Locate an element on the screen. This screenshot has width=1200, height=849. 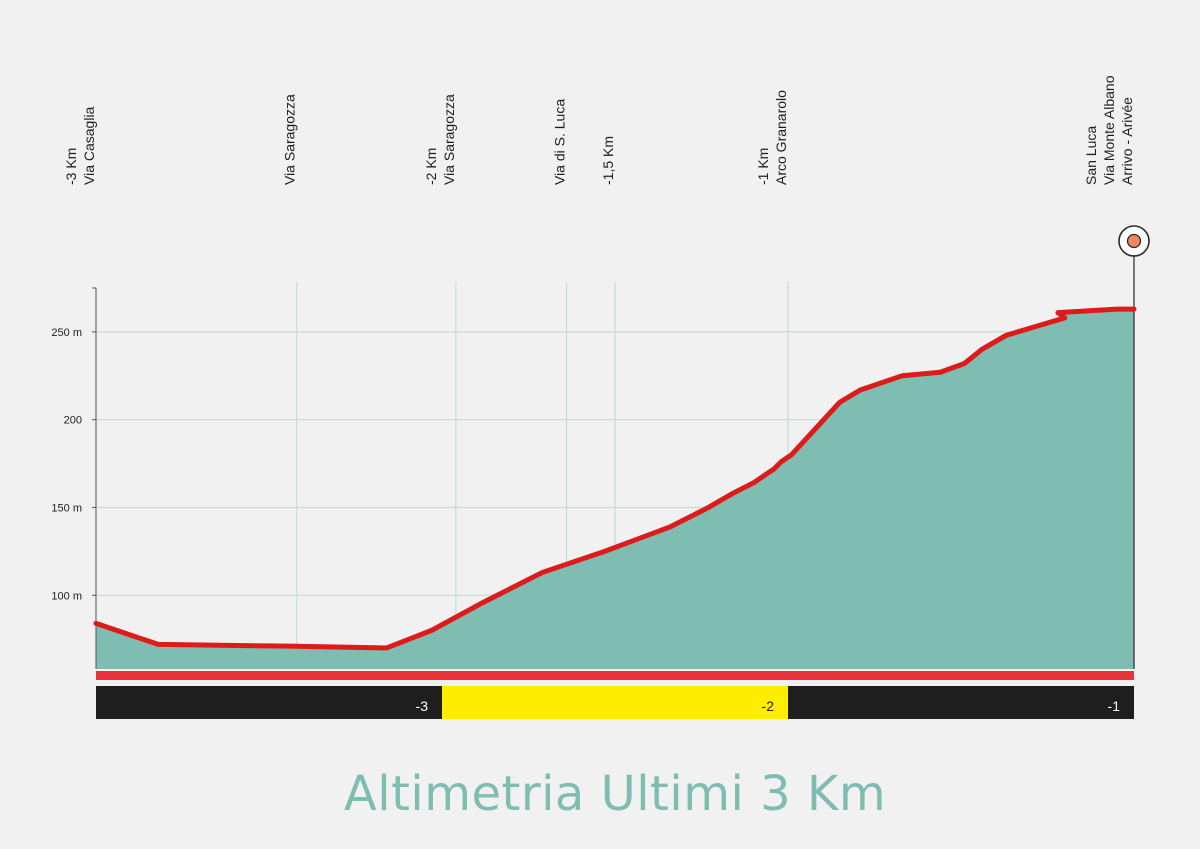
y-tick-label: 100 m is located at coordinates (66, 596).